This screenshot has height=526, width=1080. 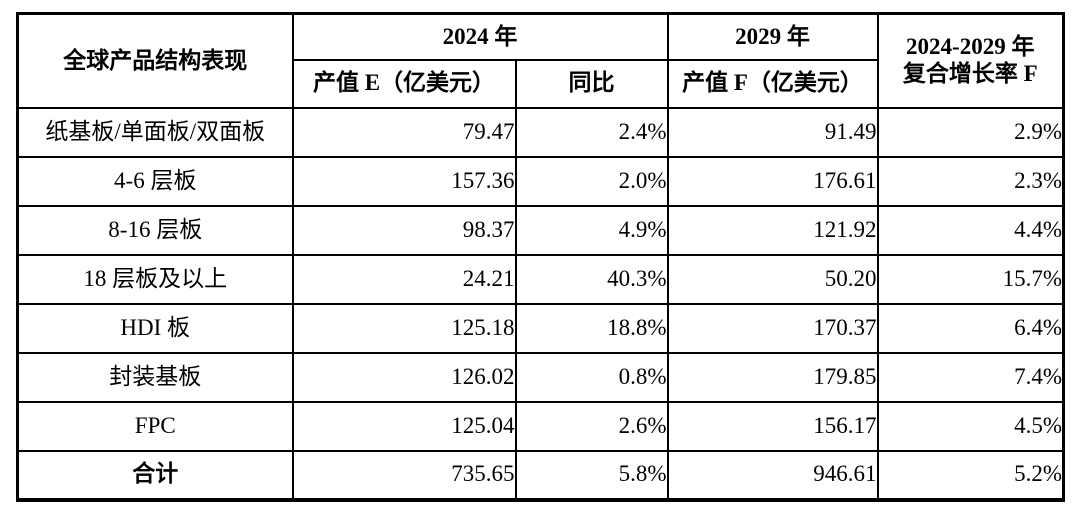 I want to click on cell-cagr: 6.4%, so click(x=970, y=328).